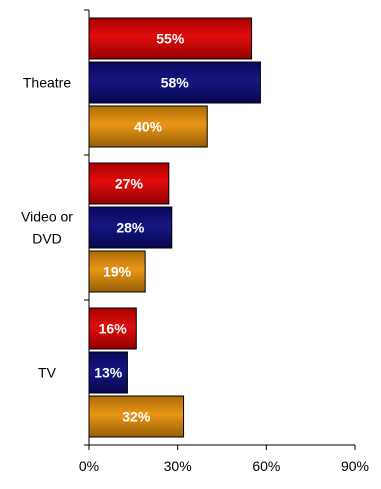  What do you see at coordinates (355, 466) in the screenshot?
I see `x-tick-label: 90%` at bounding box center [355, 466].